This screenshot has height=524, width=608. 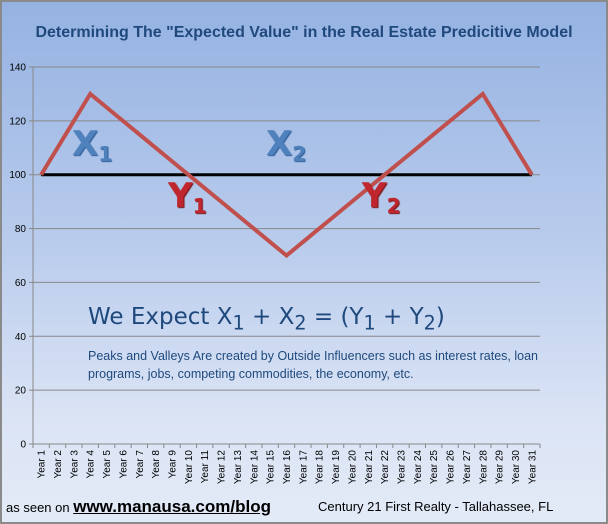 I want to click on x-tick-label: Year 31, so click(x=532, y=467).